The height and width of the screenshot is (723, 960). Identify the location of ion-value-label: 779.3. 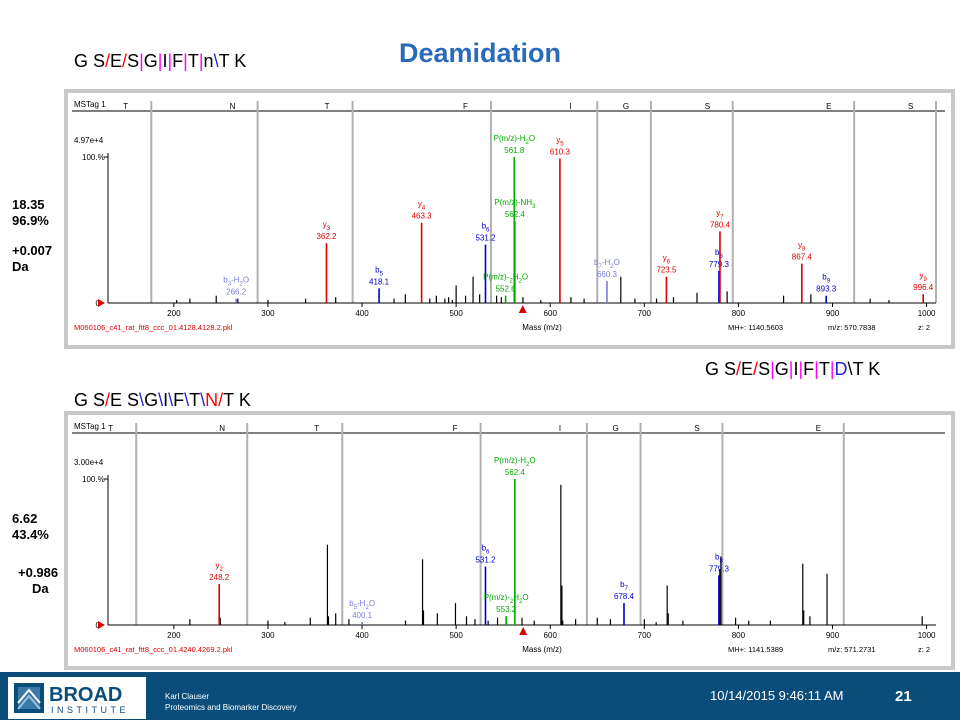
(719, 568).